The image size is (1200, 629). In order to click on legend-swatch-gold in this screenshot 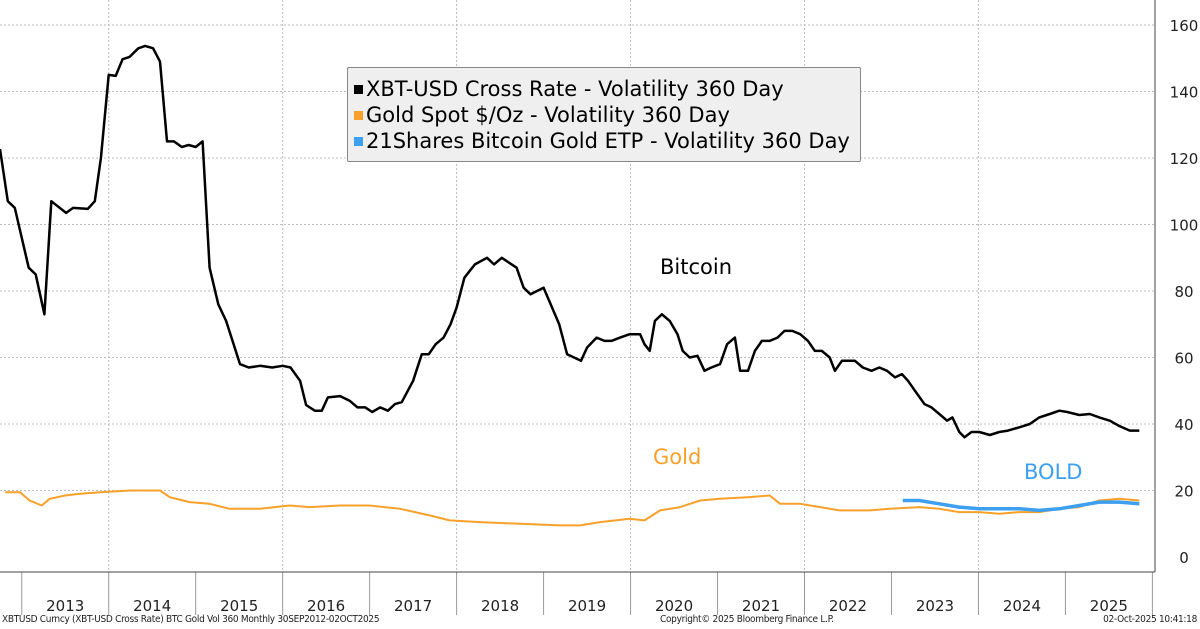, I will do `click(358, 115)`.